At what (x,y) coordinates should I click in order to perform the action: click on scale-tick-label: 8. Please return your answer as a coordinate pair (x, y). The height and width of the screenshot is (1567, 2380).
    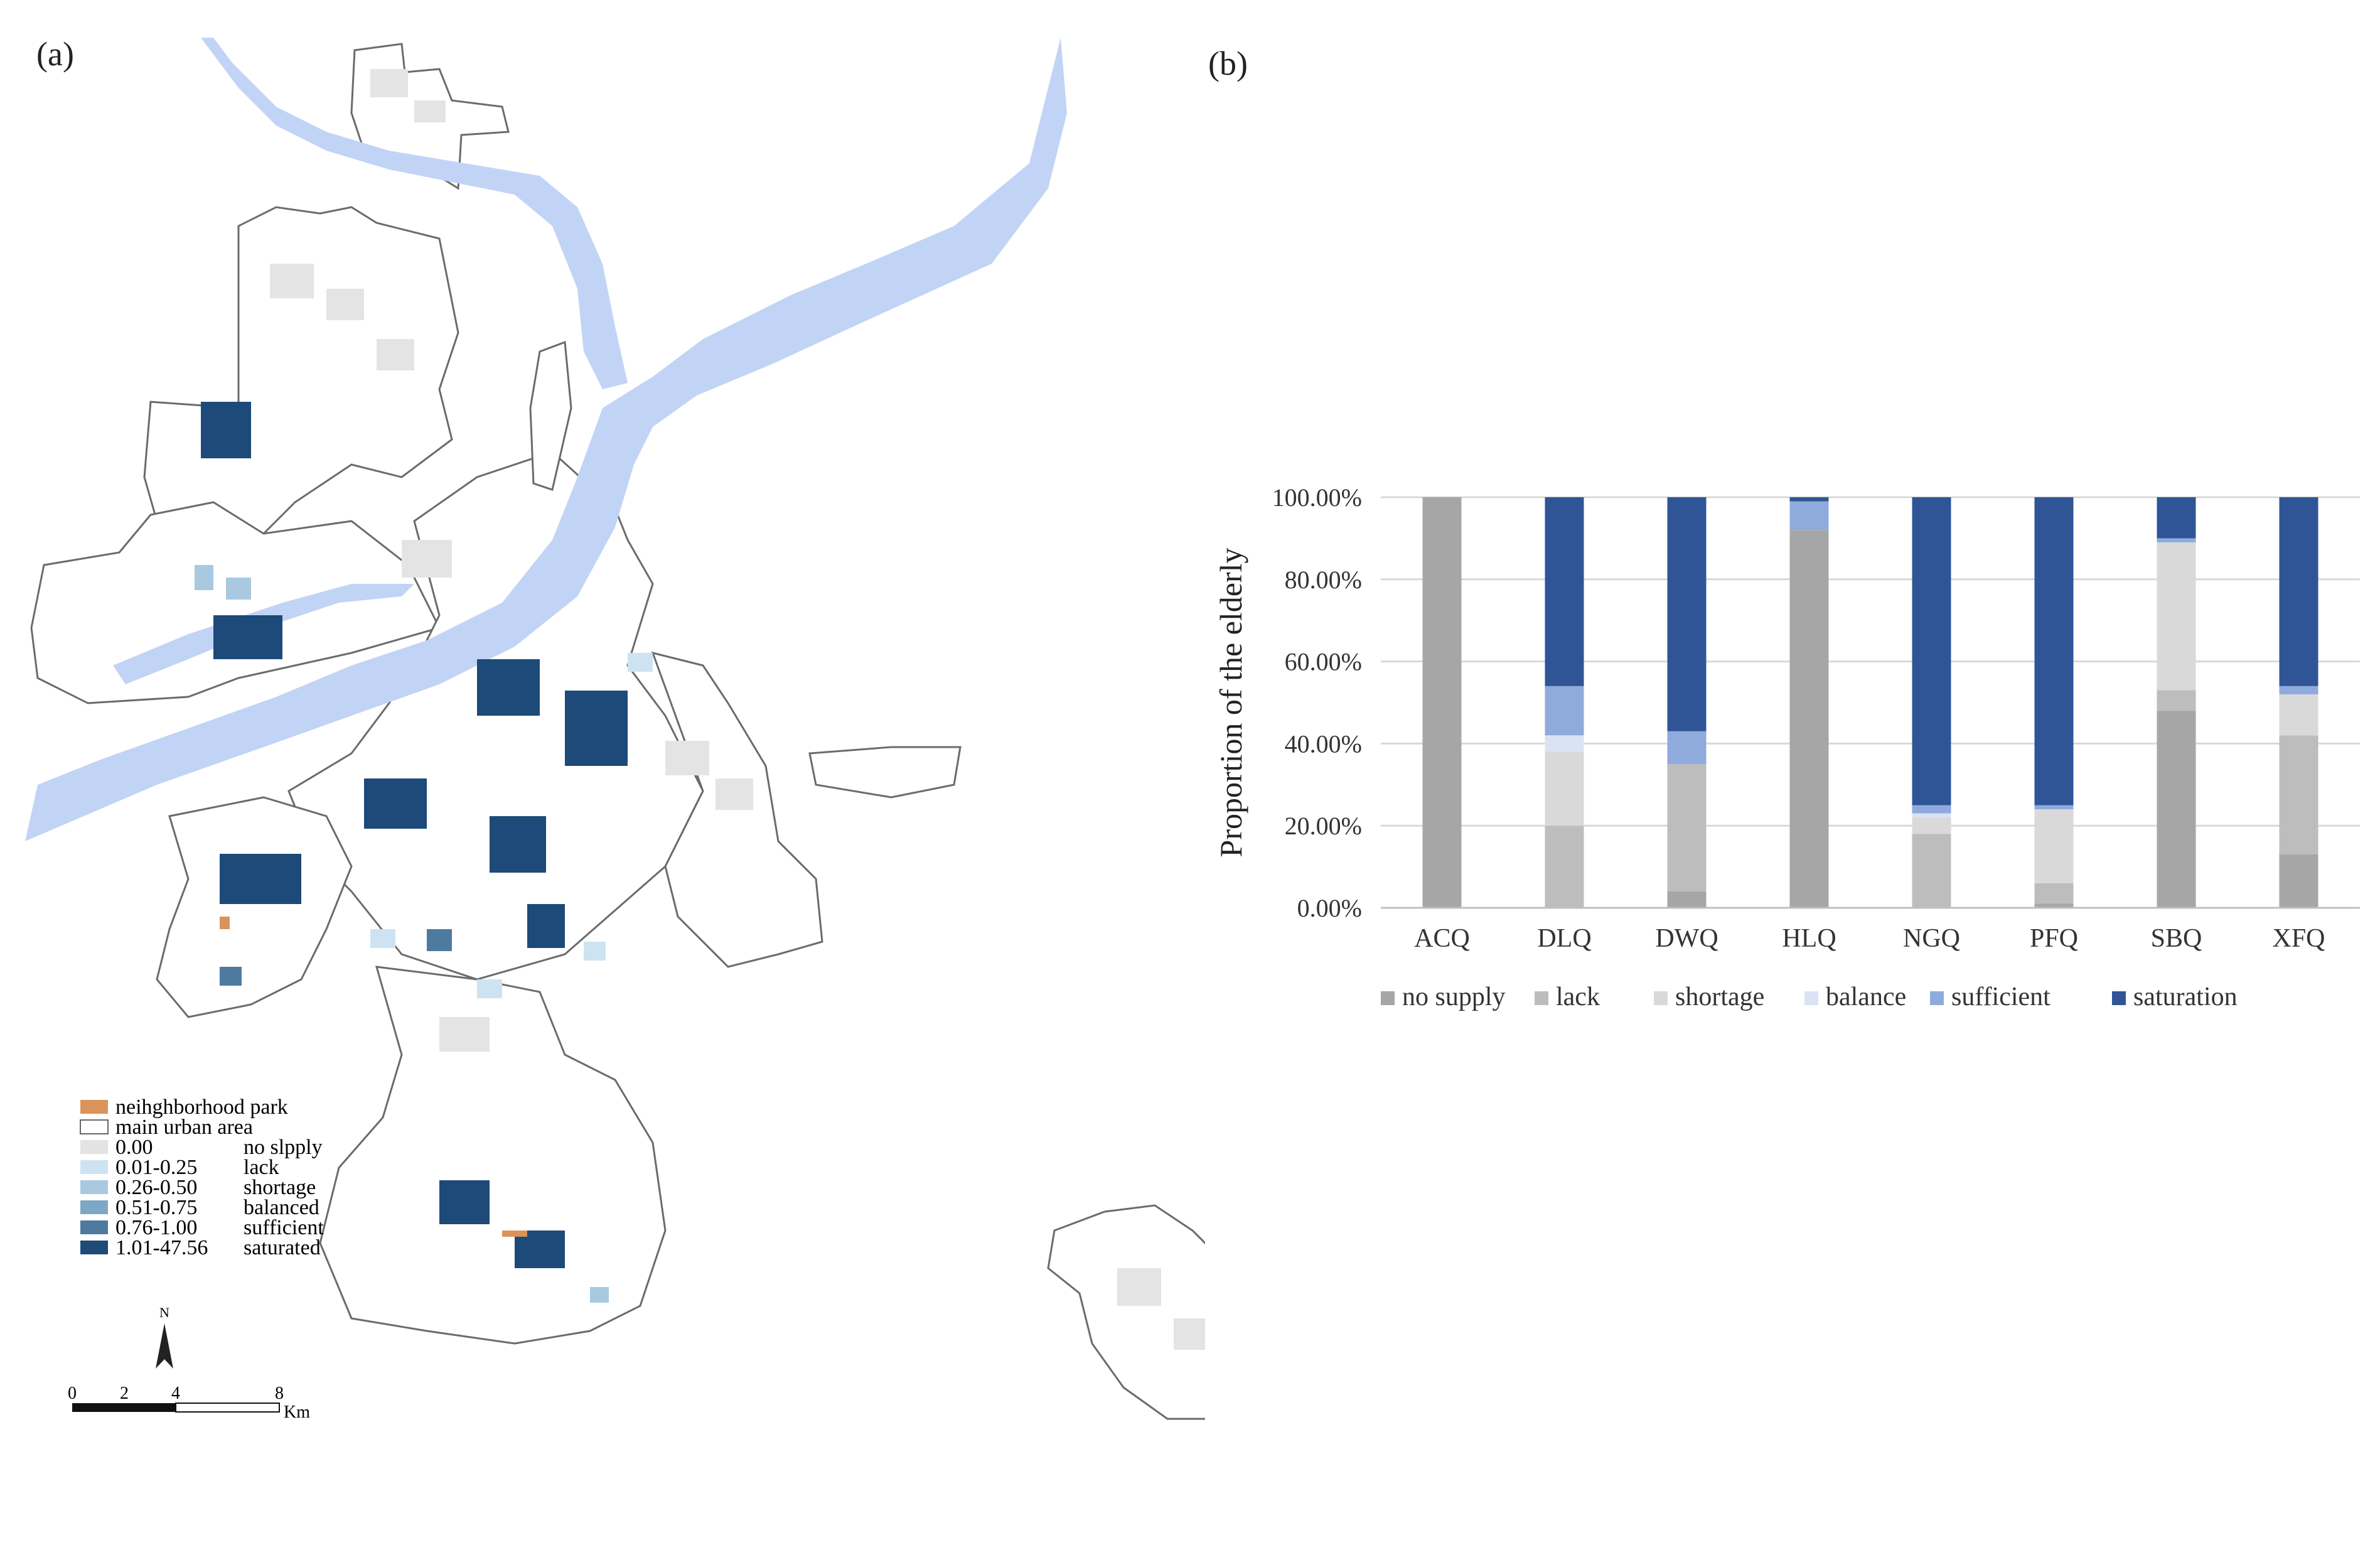
    Looking at the image, I should click on (279, 1393).